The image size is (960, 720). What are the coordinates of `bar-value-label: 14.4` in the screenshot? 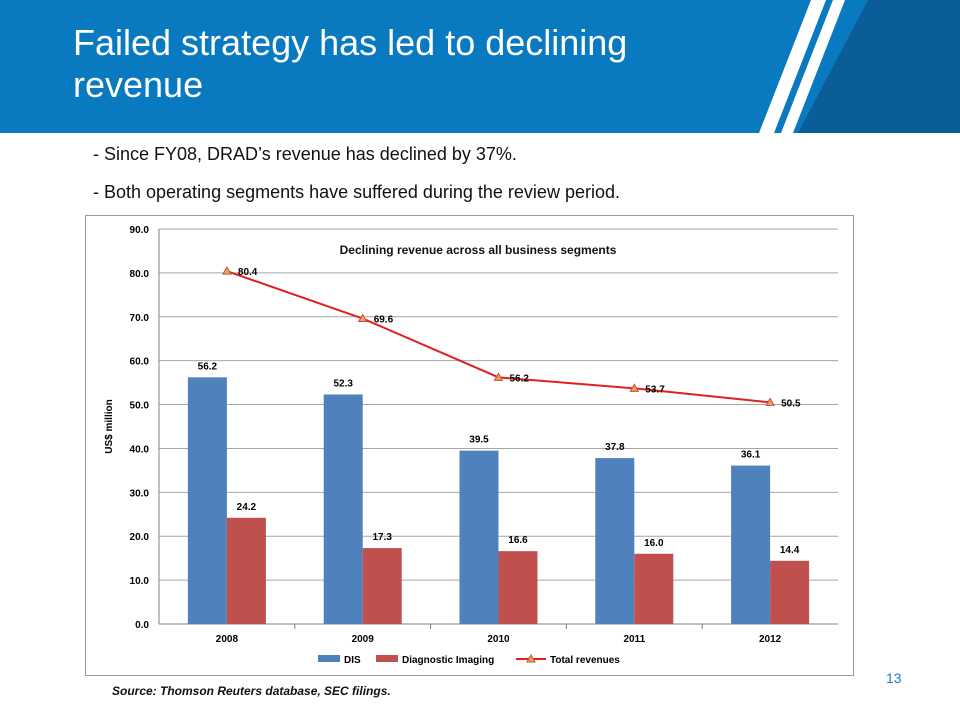 It's located at (790, 550).